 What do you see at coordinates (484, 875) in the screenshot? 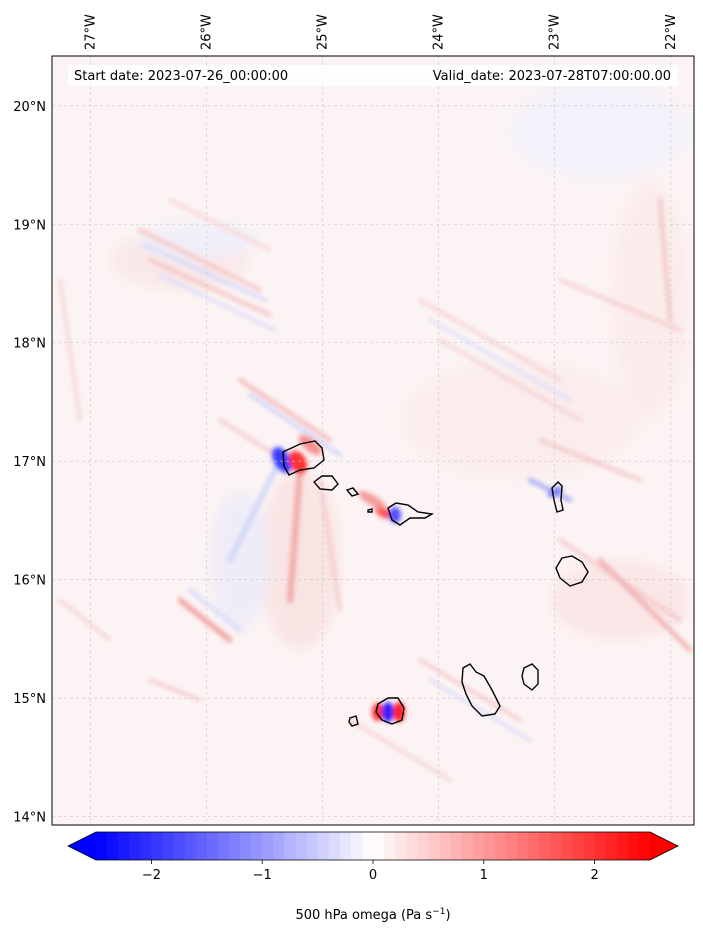
I see `colorbar-tick-label: 1` at bounding box center [484, 875].